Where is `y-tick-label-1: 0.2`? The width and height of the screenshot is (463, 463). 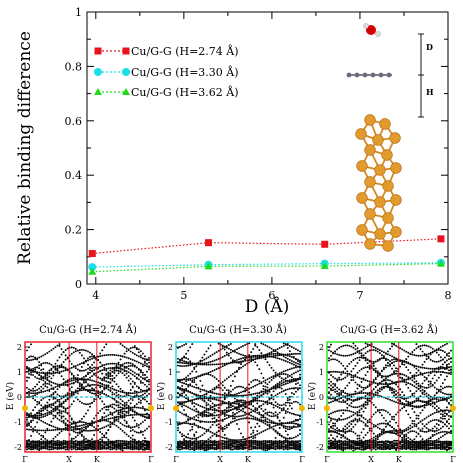 y-tick-label-1: 0.2 is located at coordinates (74, 230).